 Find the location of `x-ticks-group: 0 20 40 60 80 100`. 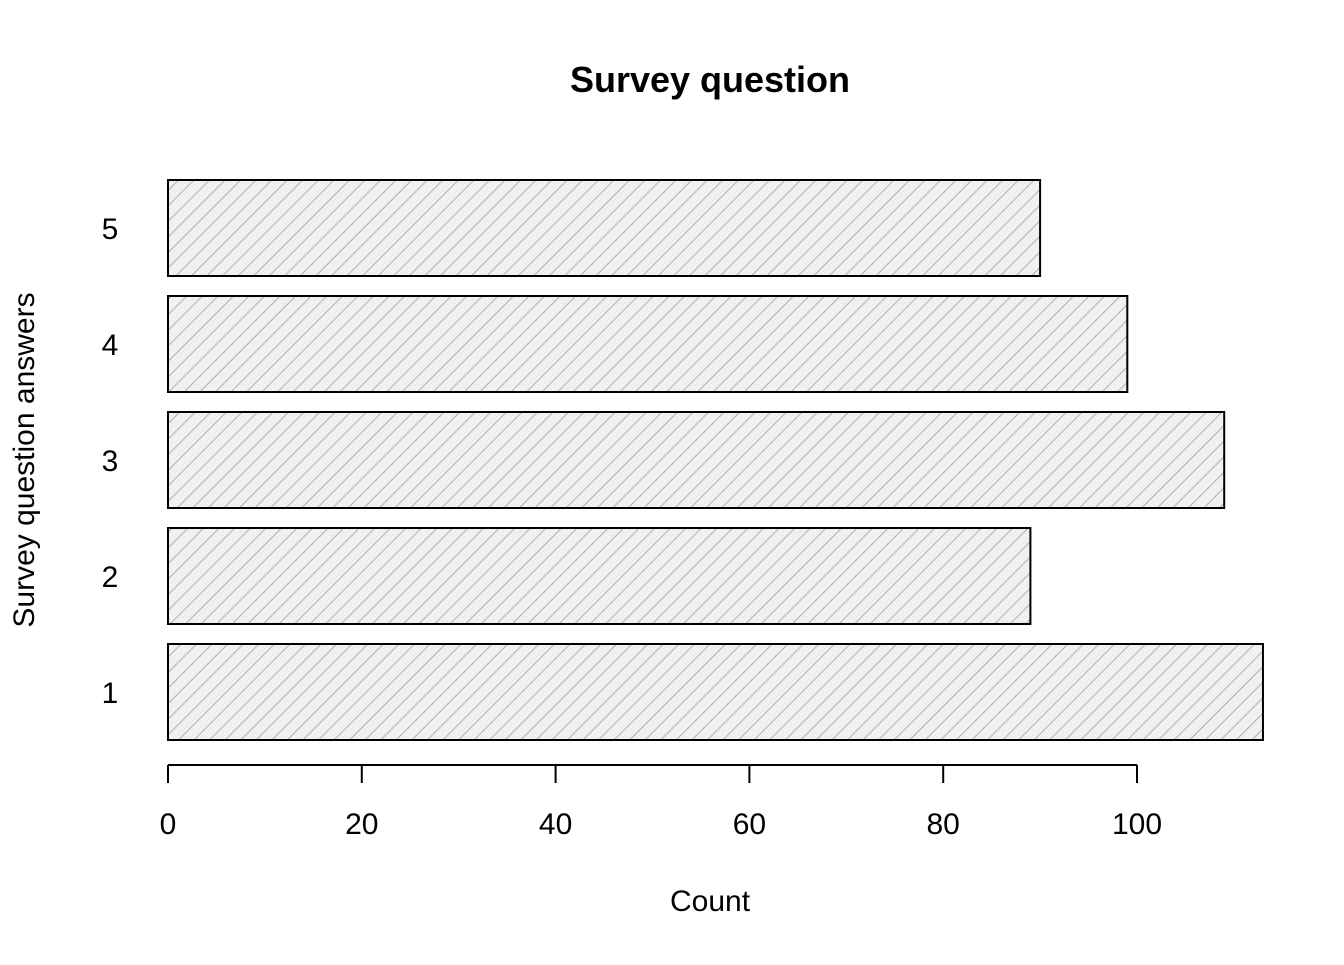

x-ticks-group: 0 20 40 60 80 100 is located at coordinates (661, 803).